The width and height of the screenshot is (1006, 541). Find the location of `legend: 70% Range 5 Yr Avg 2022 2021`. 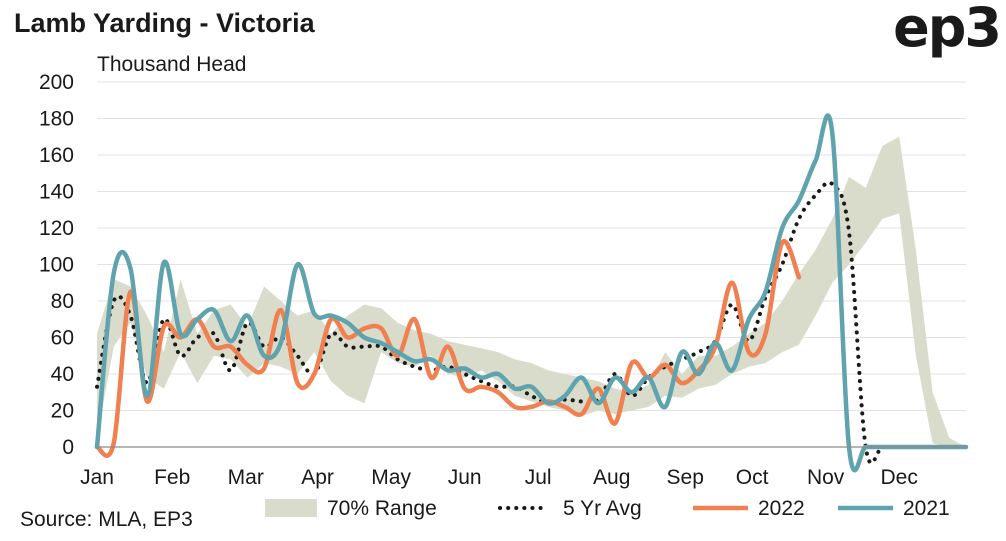

legend: 70% Range 5 Yr Avg 2022 2021 is located at coordinates (607, 508).